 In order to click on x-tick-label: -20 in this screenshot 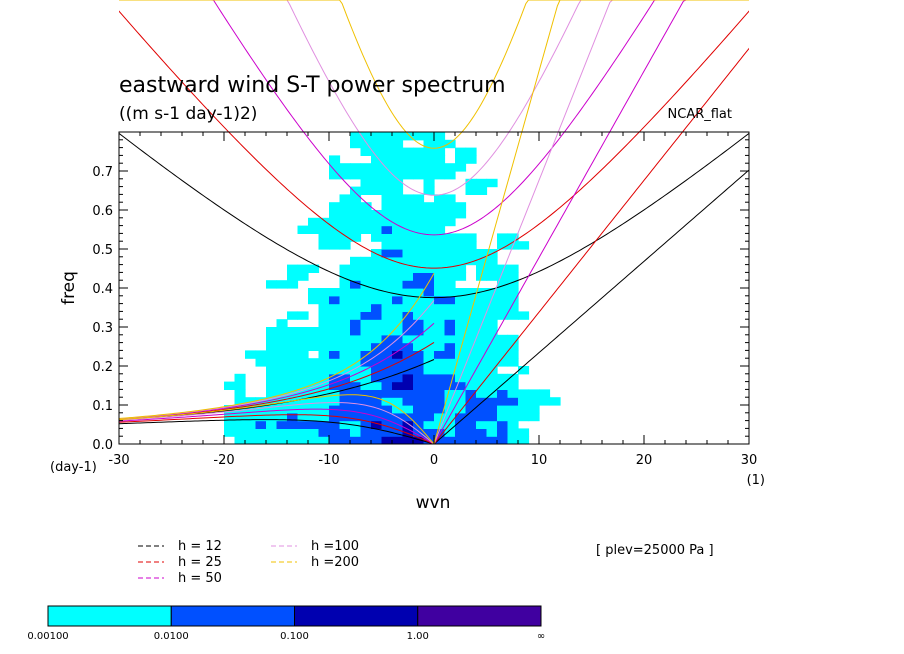, I will do `click(223, 460)`.